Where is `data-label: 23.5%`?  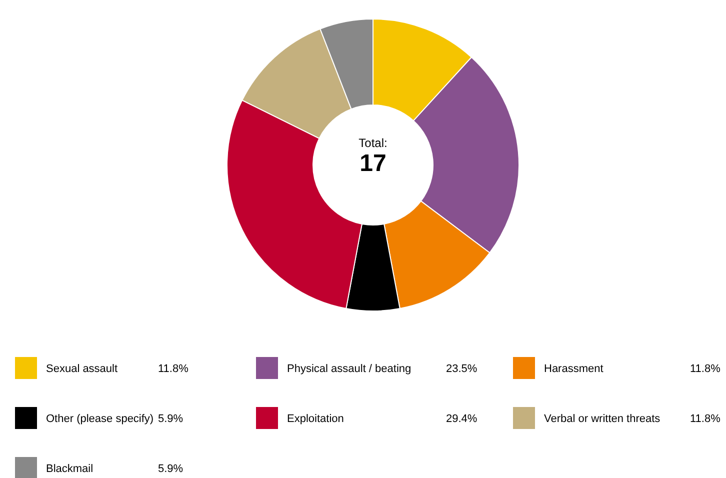 data-label: 23.5% is located at coordinates (462, 369).